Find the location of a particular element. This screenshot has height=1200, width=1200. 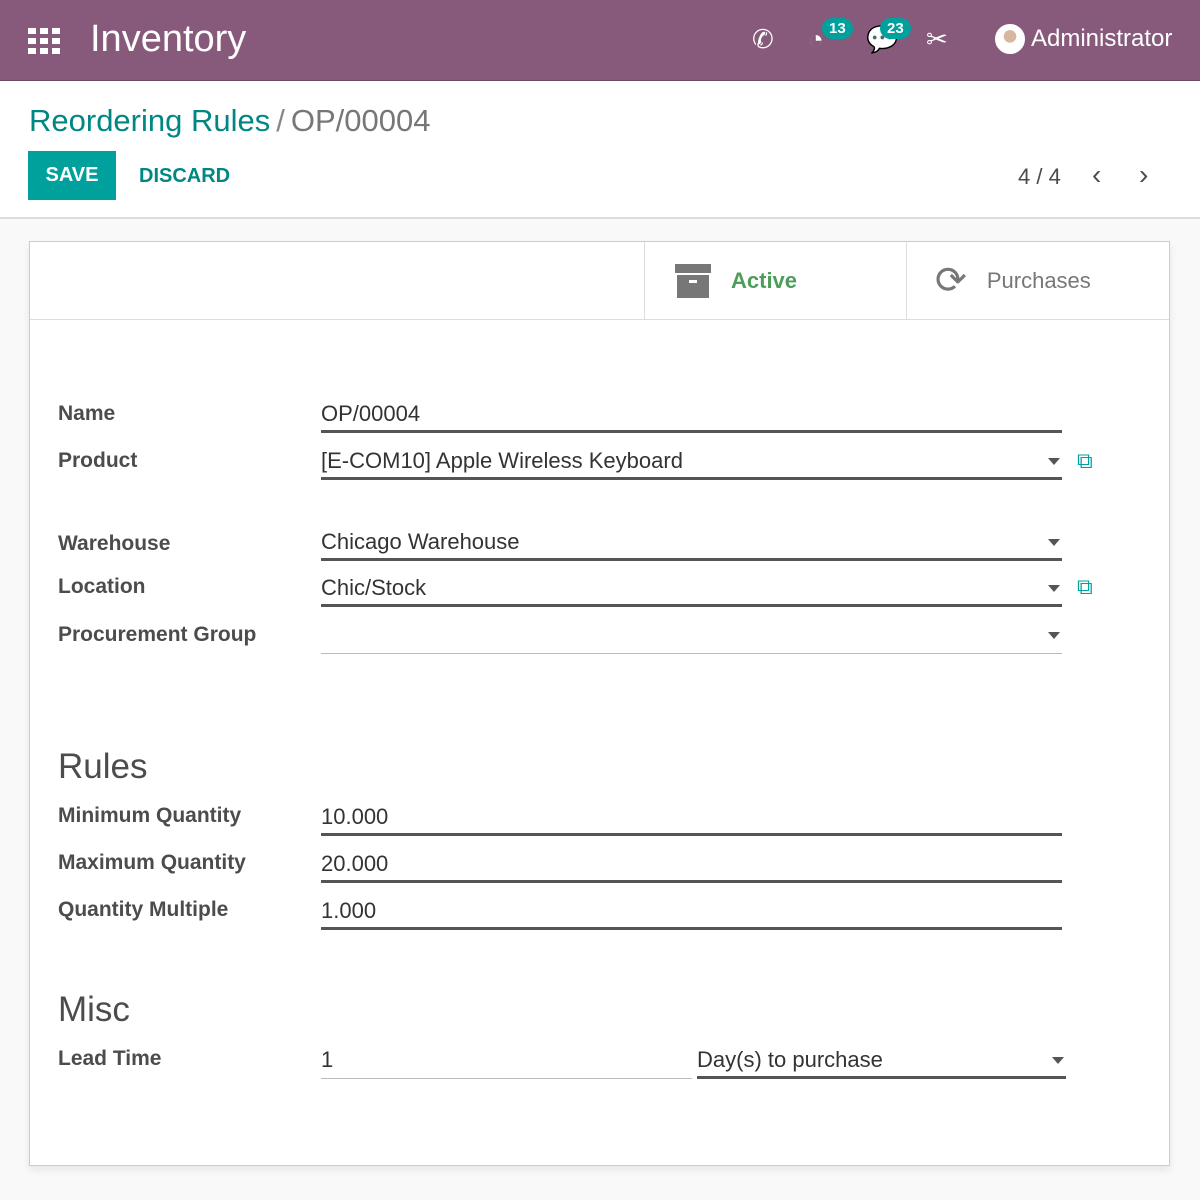

messages-badge: 23 is located at coordinates (895, 28).